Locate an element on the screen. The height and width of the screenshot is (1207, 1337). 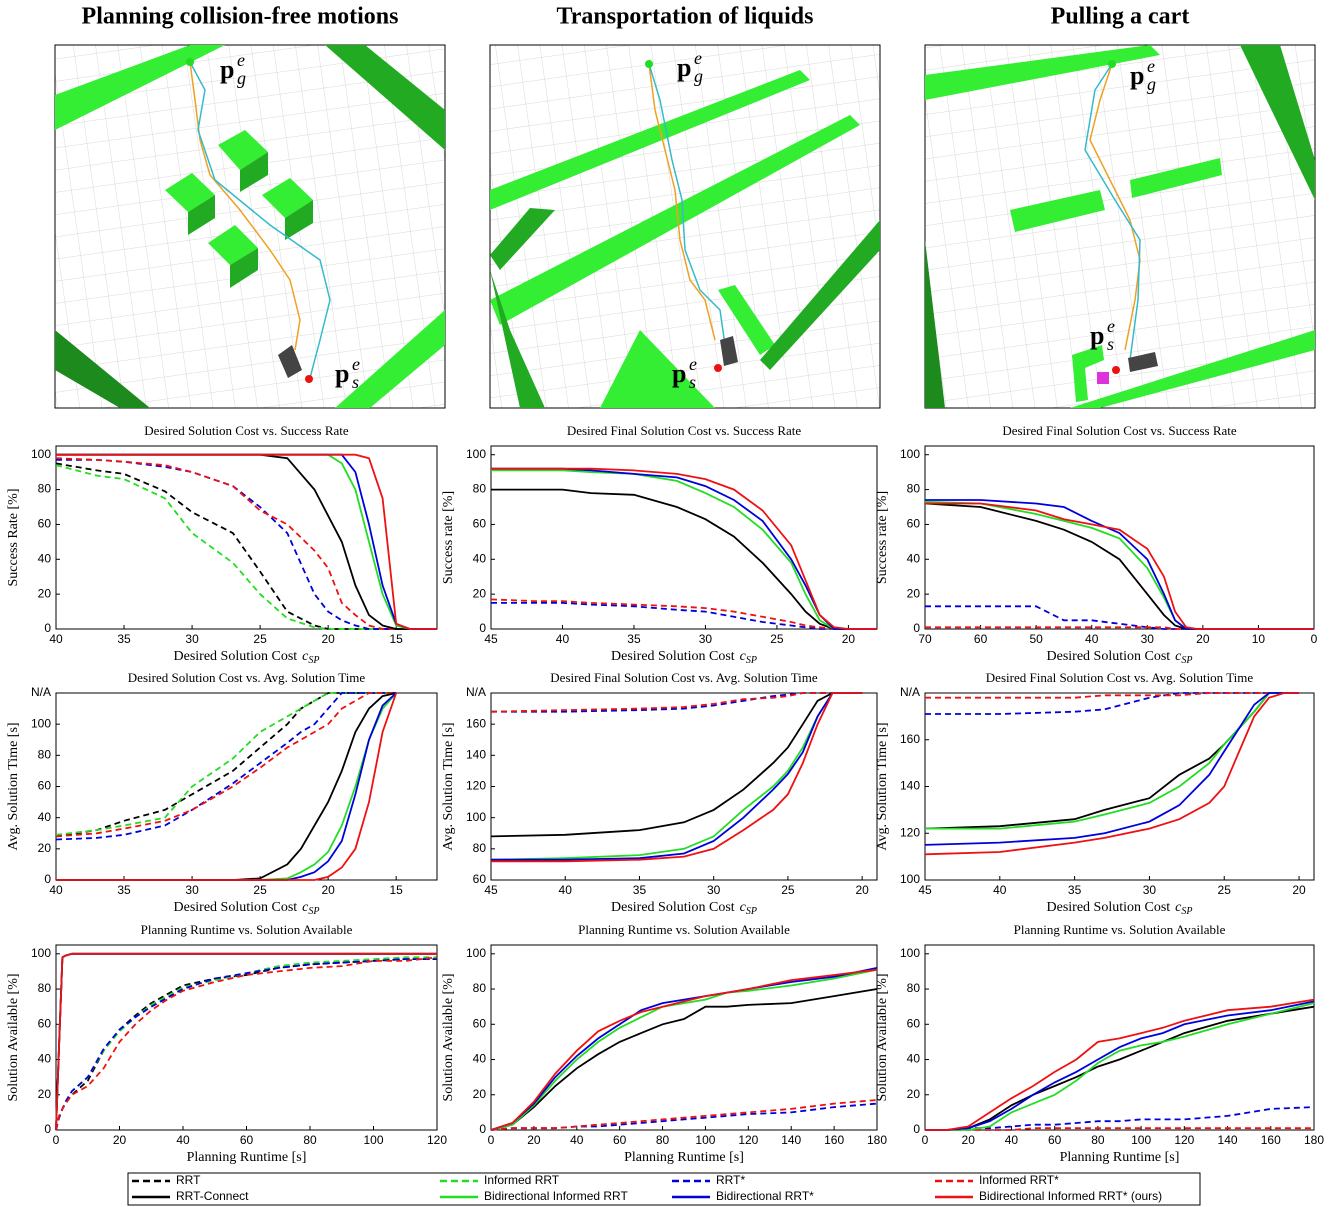
x-tick-label: 15 is located at coordinates (396, 639).